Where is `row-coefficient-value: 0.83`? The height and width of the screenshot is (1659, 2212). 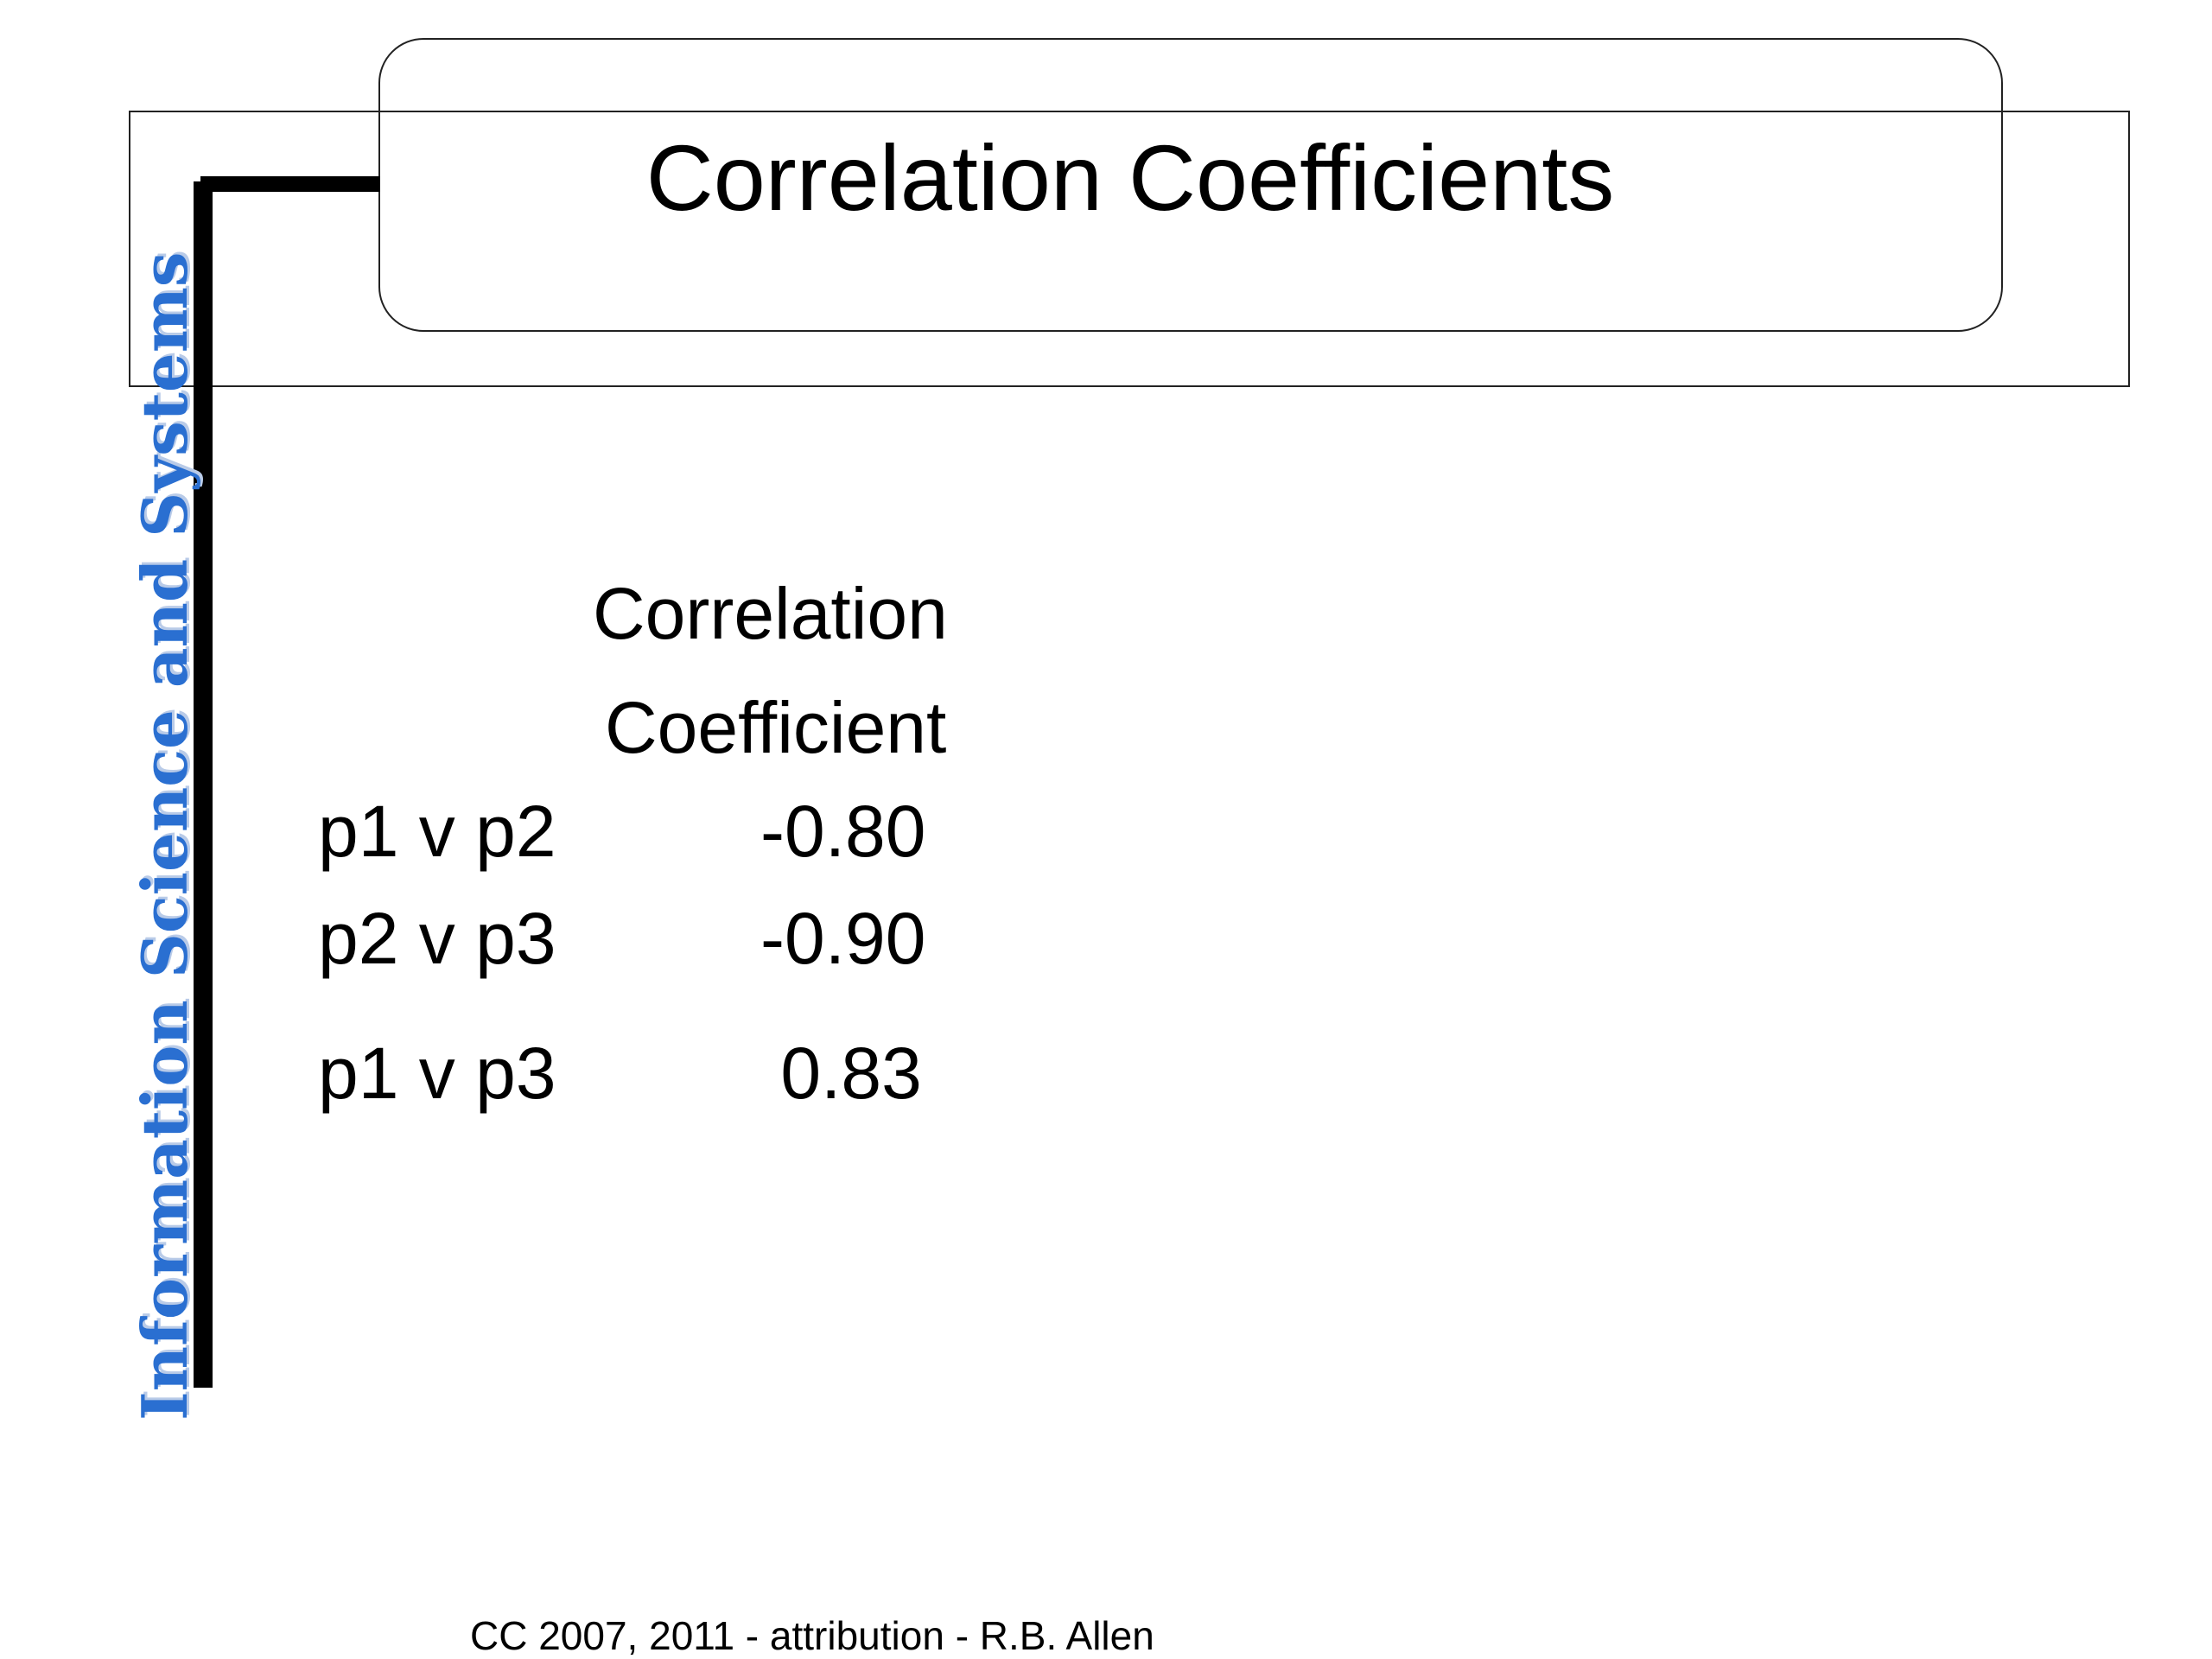 row-coefficient-value: 0.83 is located at coordinates (841, 1073).